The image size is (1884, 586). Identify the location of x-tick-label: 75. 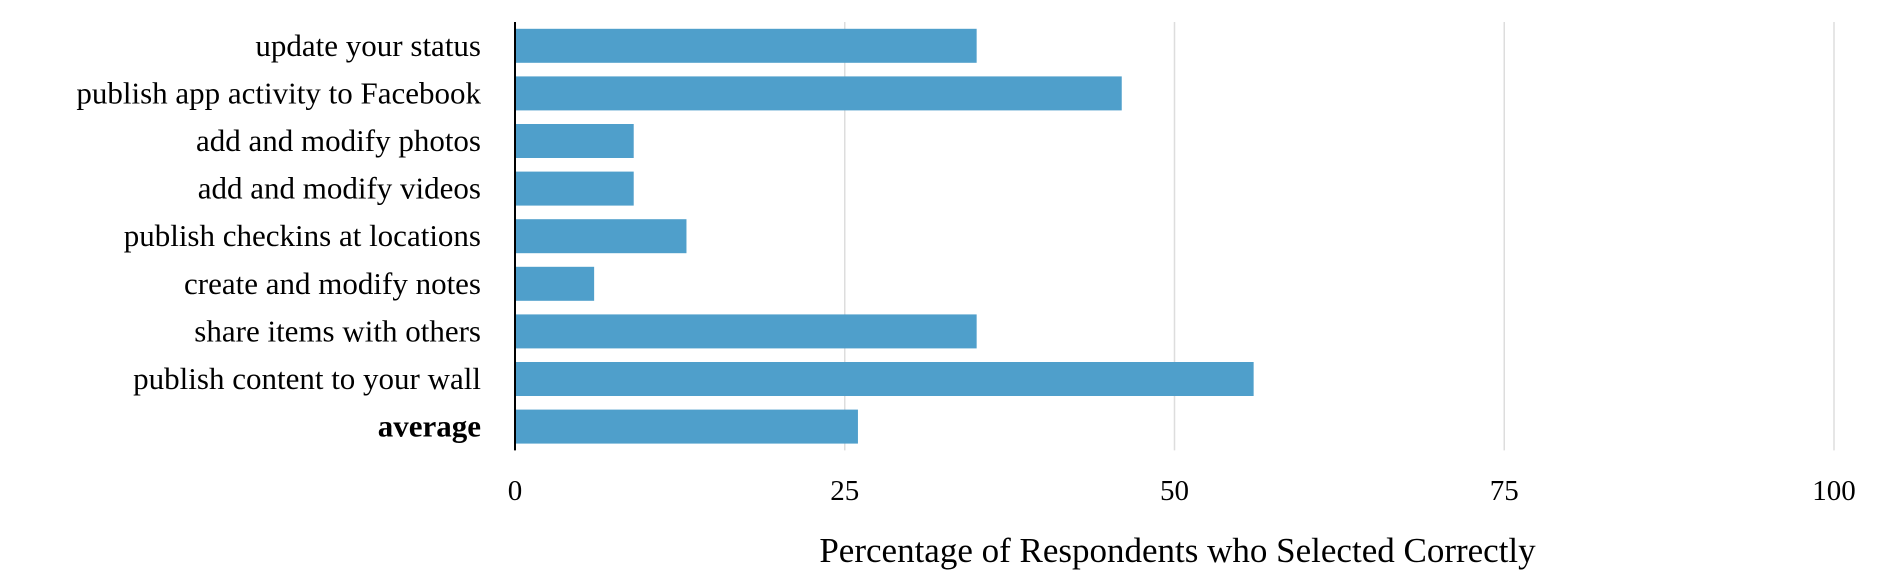
(1504, 491).